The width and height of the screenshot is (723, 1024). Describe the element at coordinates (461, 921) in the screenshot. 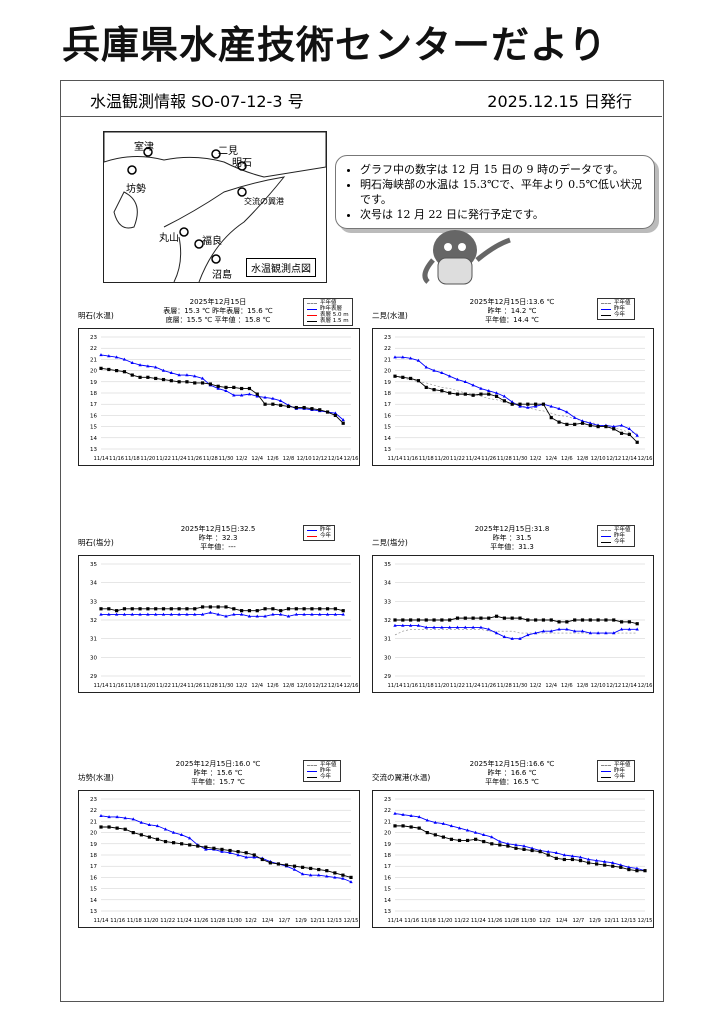

I see `x-tick-label: 11/22` at that location.